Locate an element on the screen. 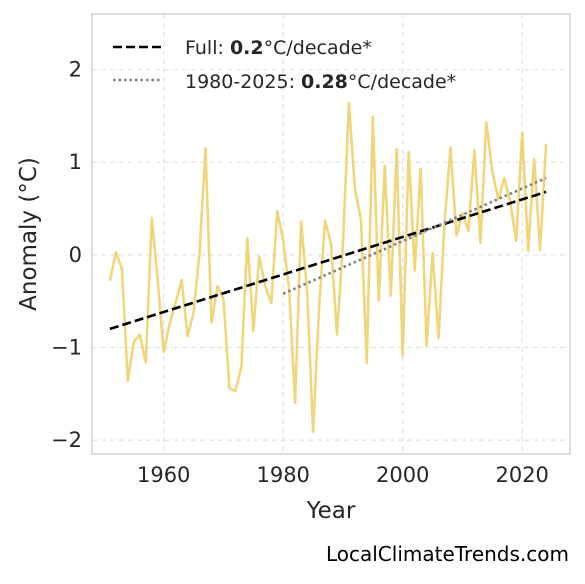  legend-full-label: Full: 0.2°C/decade* is located at coordinates (278, 48).